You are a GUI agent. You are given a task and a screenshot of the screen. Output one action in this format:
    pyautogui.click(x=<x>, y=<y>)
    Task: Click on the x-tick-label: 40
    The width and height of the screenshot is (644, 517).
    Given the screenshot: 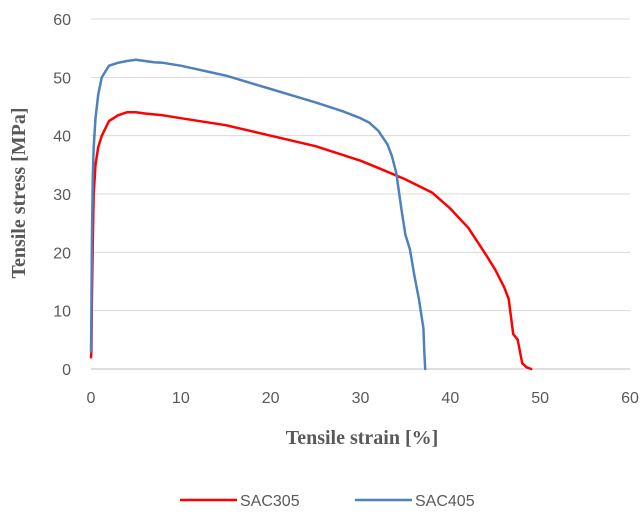 What is the action you would take?
    pyautogui.click(x=450, y=398)
    